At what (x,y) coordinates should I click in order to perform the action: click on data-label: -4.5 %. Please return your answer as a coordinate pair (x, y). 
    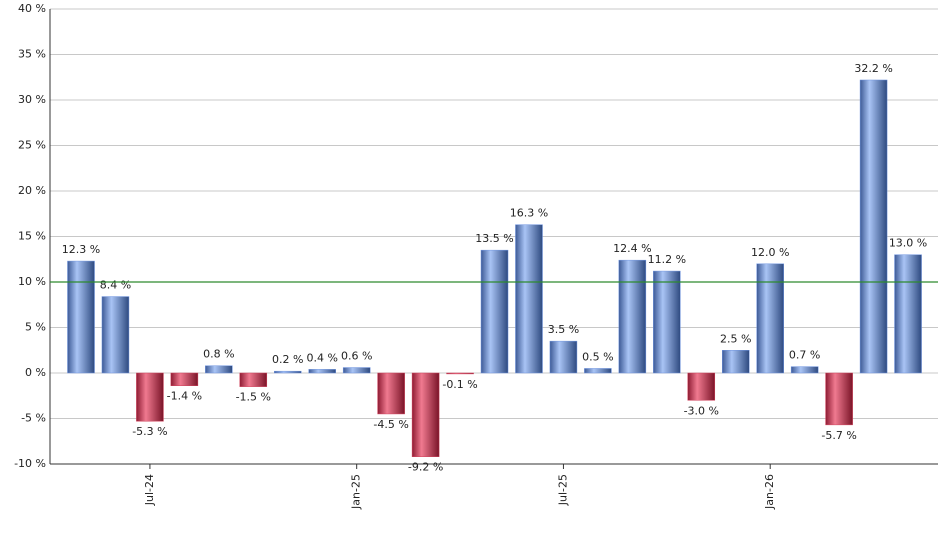
    Looking at the image, I should click on (390, 424).